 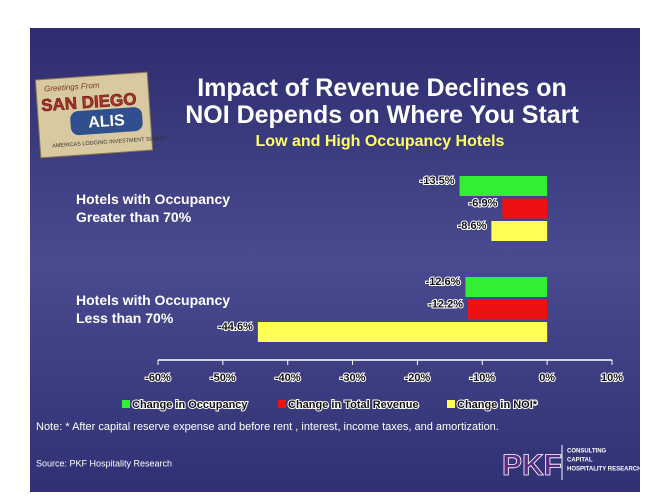 What do you see at coordinates (72, 87) in the screenshot?
I see `badge-greeting: Greetings From` at bounding box center [72, 87].